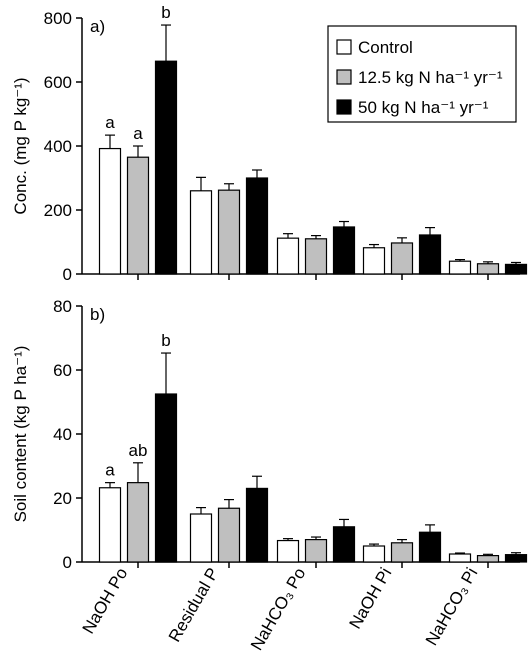 The height and width of the screenshot is (665, 532). I want to click on y-tick-label: 20, so click(62, 498).